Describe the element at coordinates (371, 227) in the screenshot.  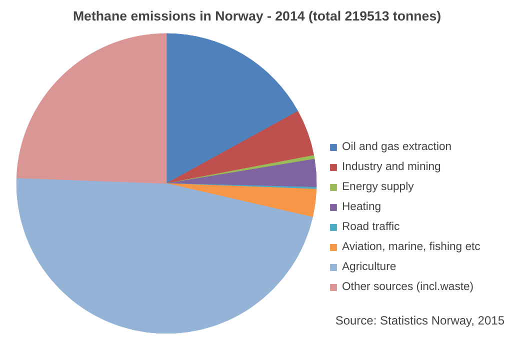
I see `legend-label: Road traffic` at that location.